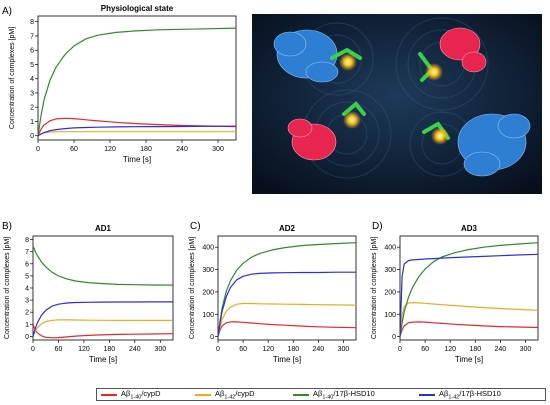 This screenshot has width=550, height=405. Describe the element at coordinates (334, 394) in the screenshot. I see `legend-item: Aβ1-40/17β-HSD10` at that location.